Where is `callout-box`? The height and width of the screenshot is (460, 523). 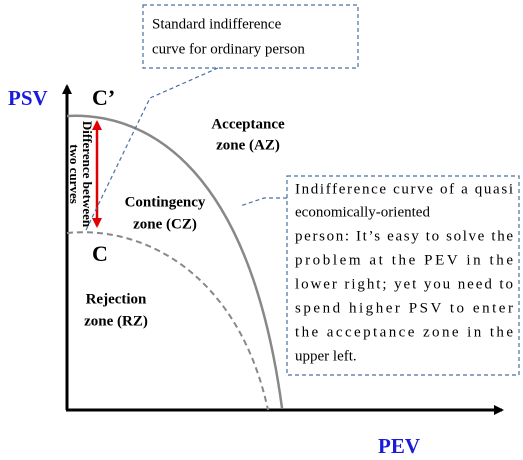
callout-box is located at coordinates (250, 36).